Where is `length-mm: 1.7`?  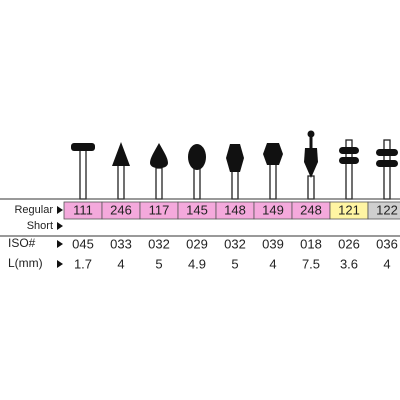 length-mm: 1.7 is located at coordinates (83, 263).